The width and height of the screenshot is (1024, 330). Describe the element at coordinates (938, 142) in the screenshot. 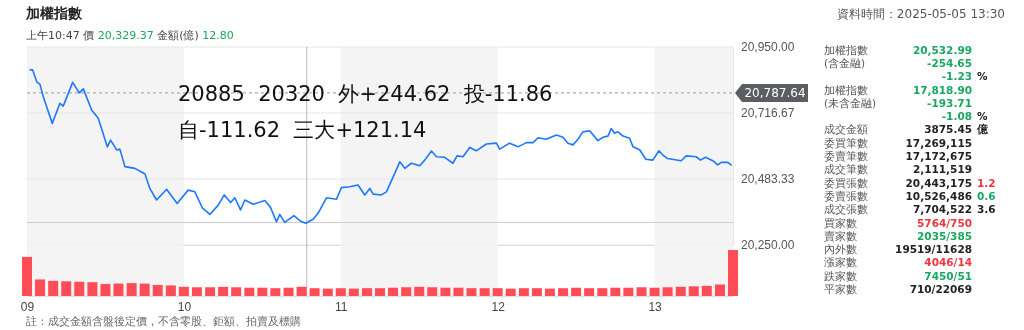

I see `text: 17,269,115` at that location.